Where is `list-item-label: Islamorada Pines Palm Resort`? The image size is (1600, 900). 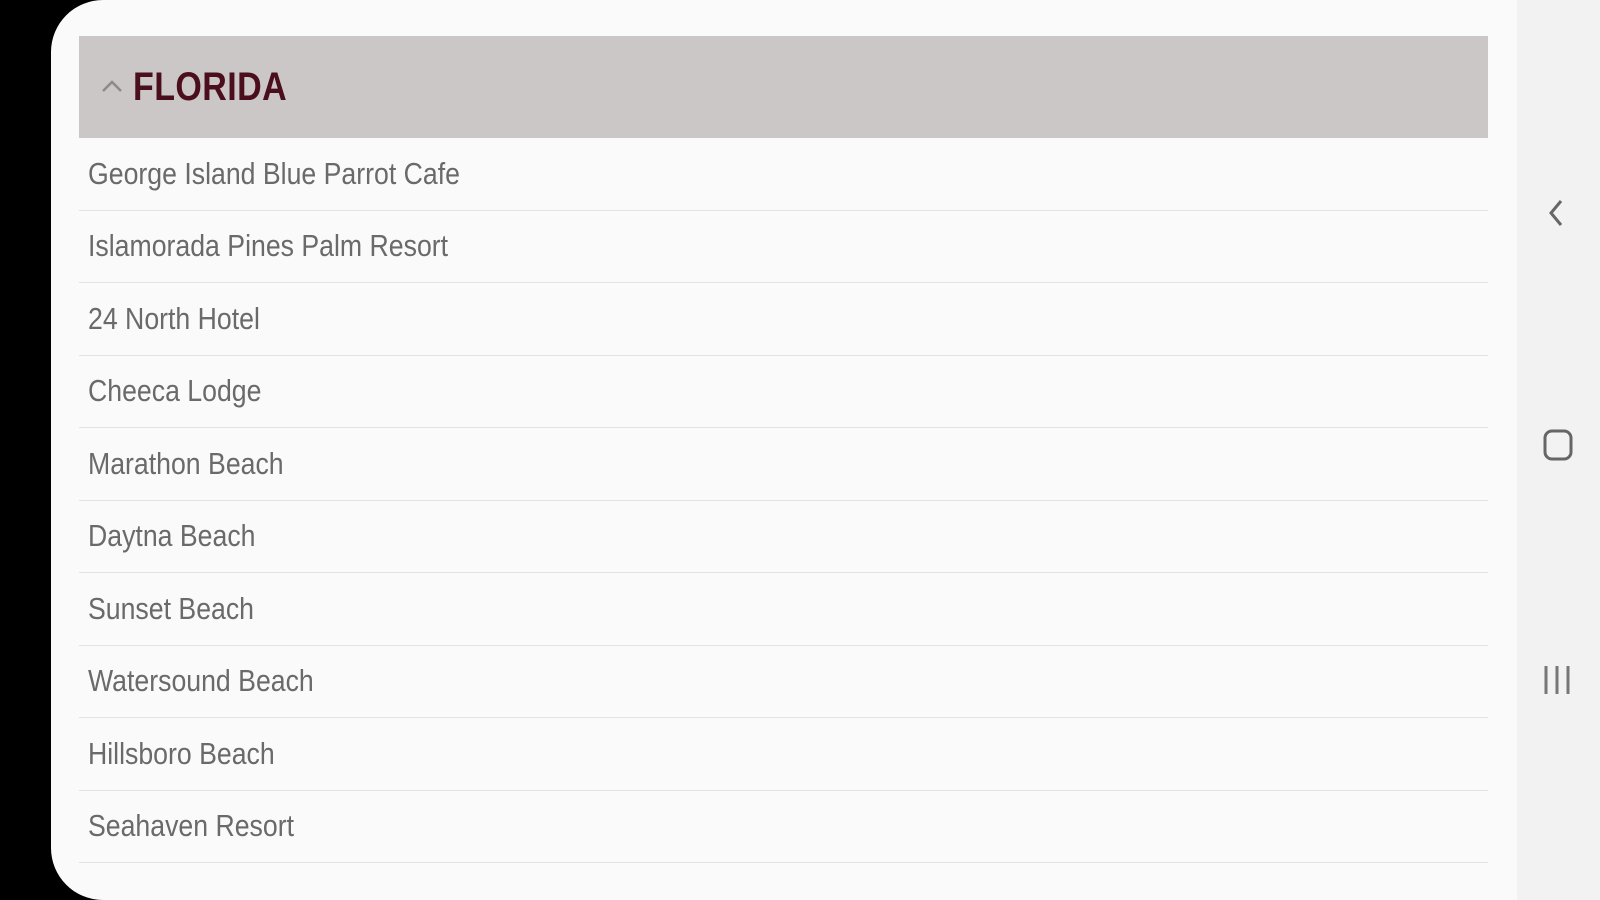 list-item-label: Islamorada Pines Palm Resort is located at coordinates (268, 246).